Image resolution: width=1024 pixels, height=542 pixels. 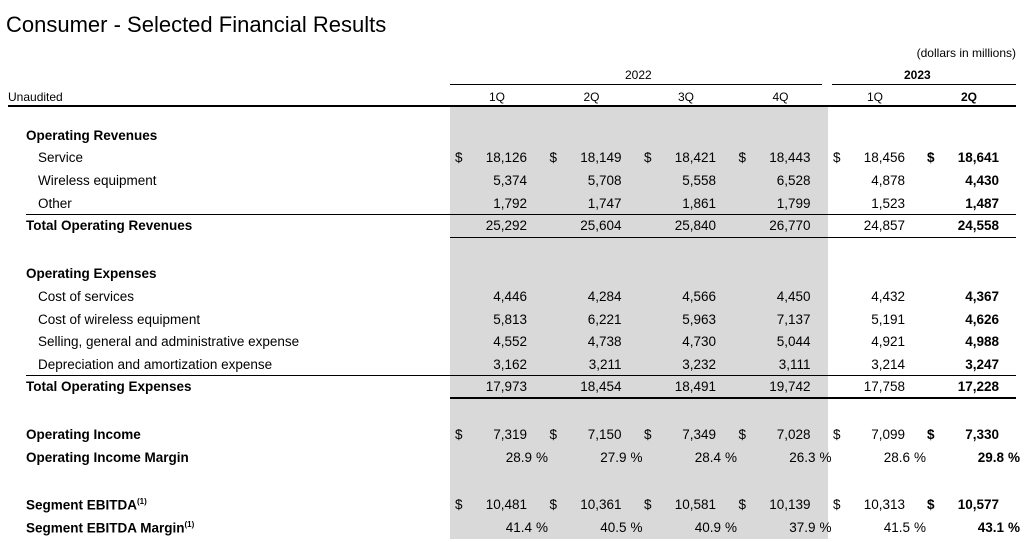 I want to click on value-cell: 10,577, so click(x=978, y=504).